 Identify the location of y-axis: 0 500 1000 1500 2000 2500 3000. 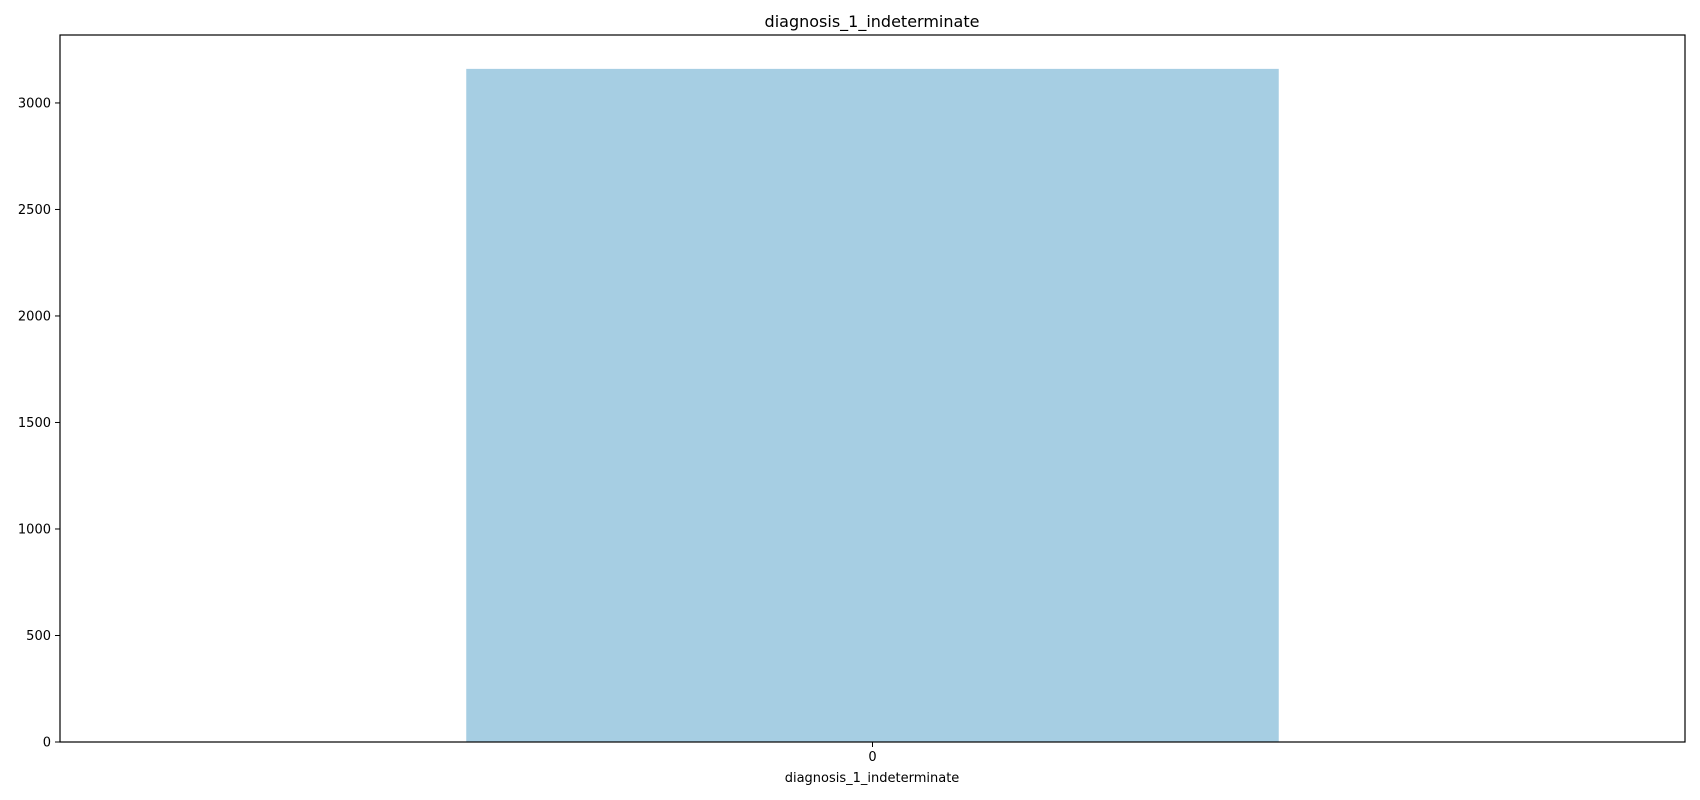
(39, 423).